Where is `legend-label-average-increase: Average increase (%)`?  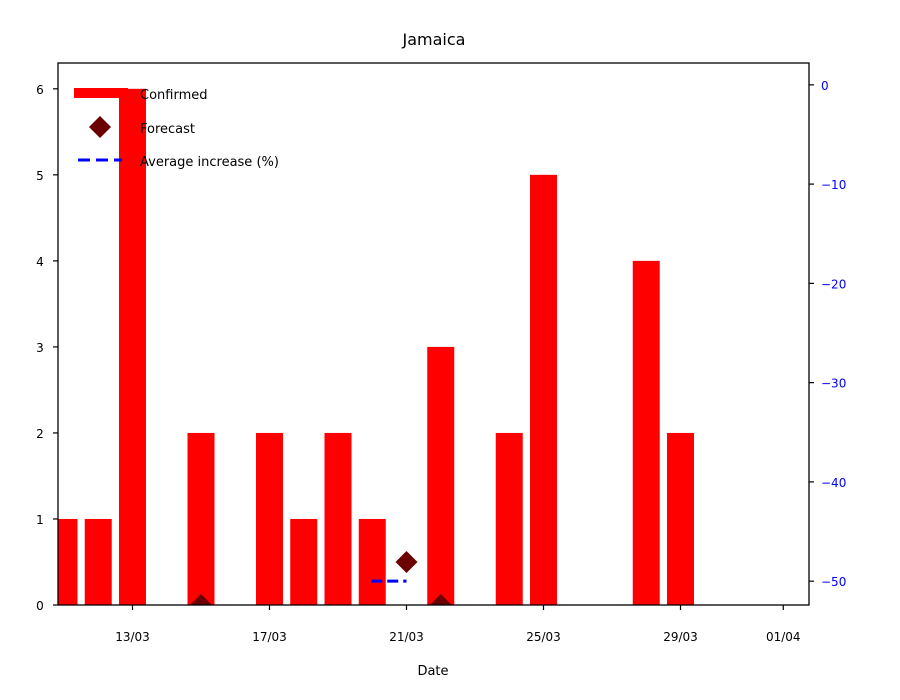 legend-label-average-increase: Average increase (%) is located at coordinates (209, 162).